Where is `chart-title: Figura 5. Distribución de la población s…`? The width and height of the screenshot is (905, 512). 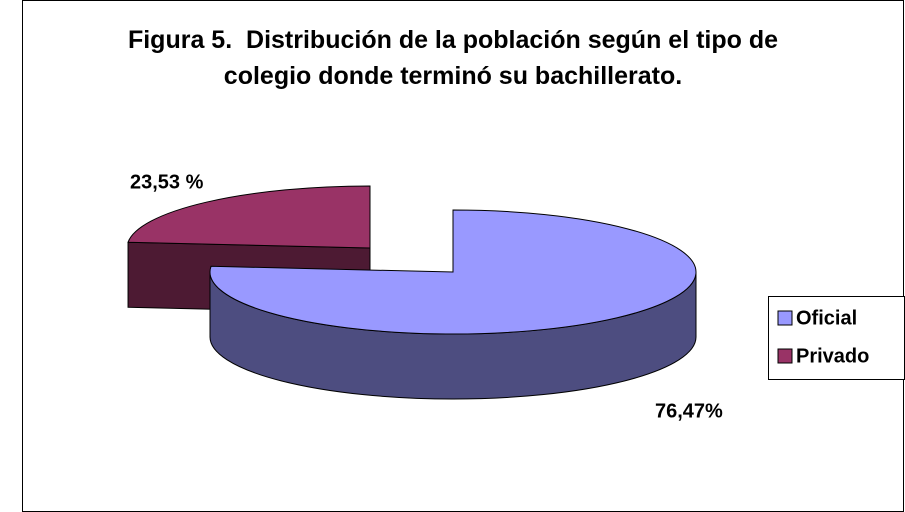 chart-title: Figura 5. Distribución de la población s… is located at coordinates (456, 58).